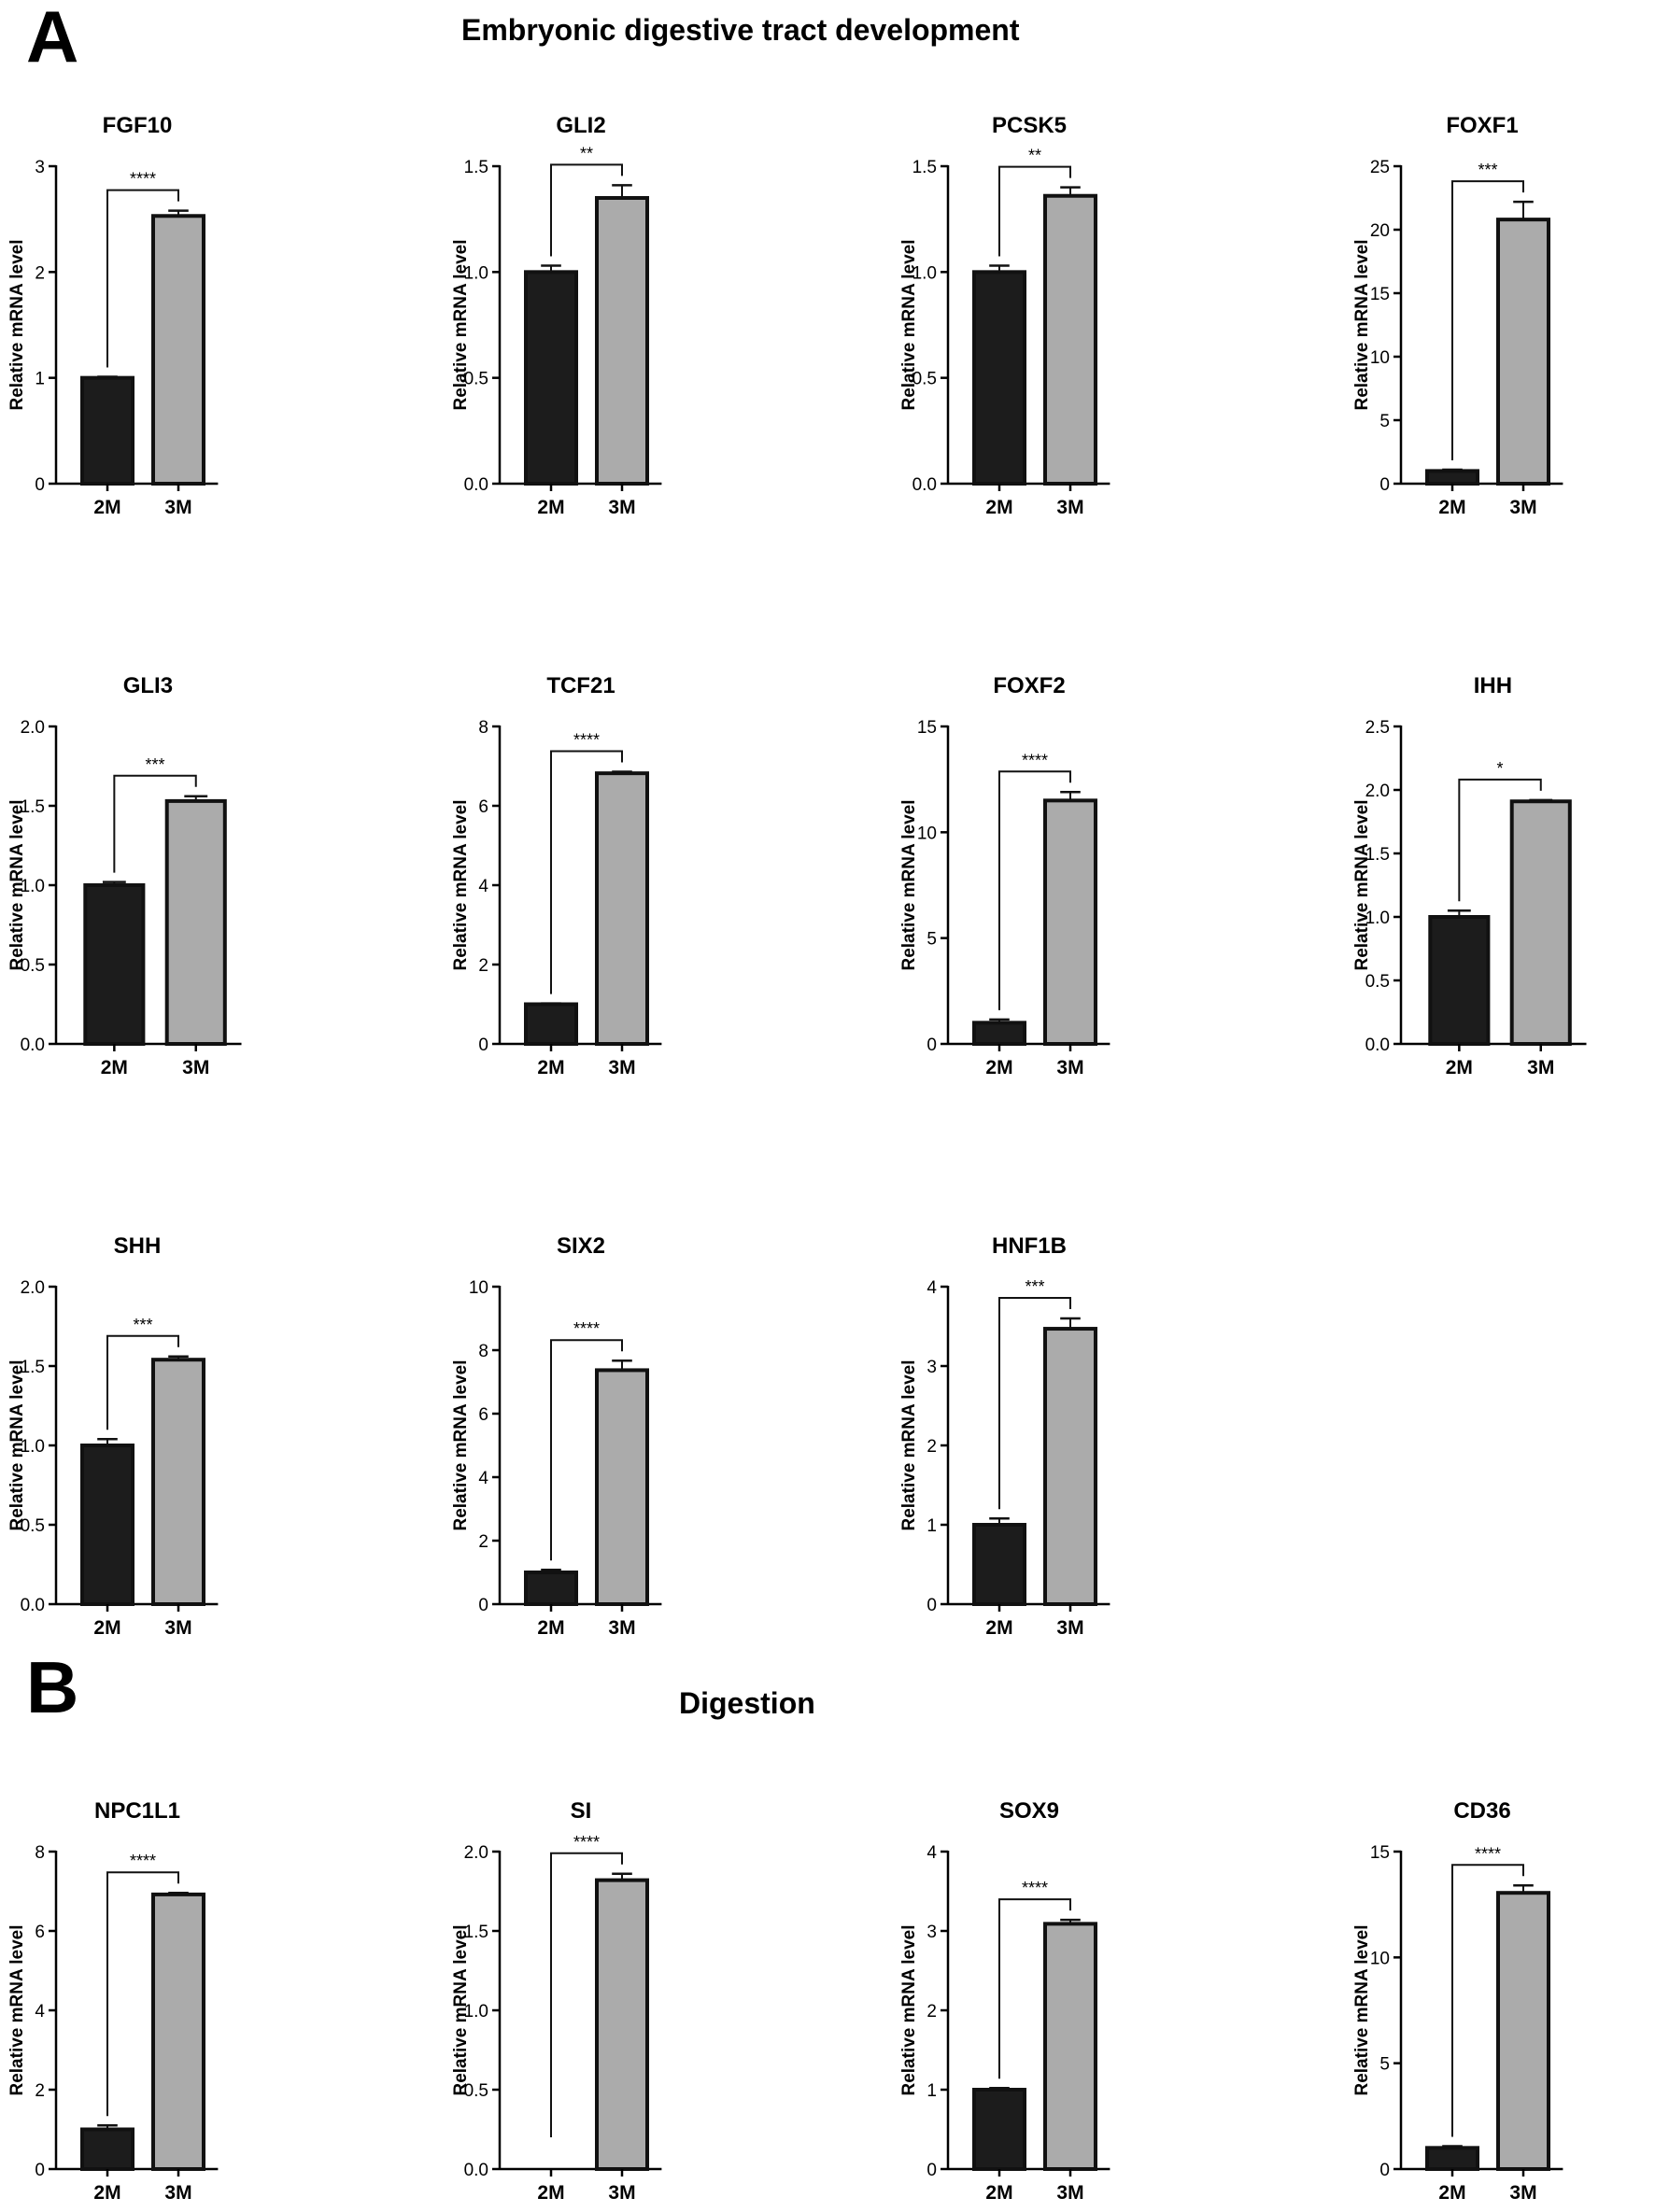 Image resolution: width=1655 pixels, height=2212 pixels. Describe the element at coordinates (137, 1811) in the screenshot. I see `chart-11-title: NPC1L1` at that location.